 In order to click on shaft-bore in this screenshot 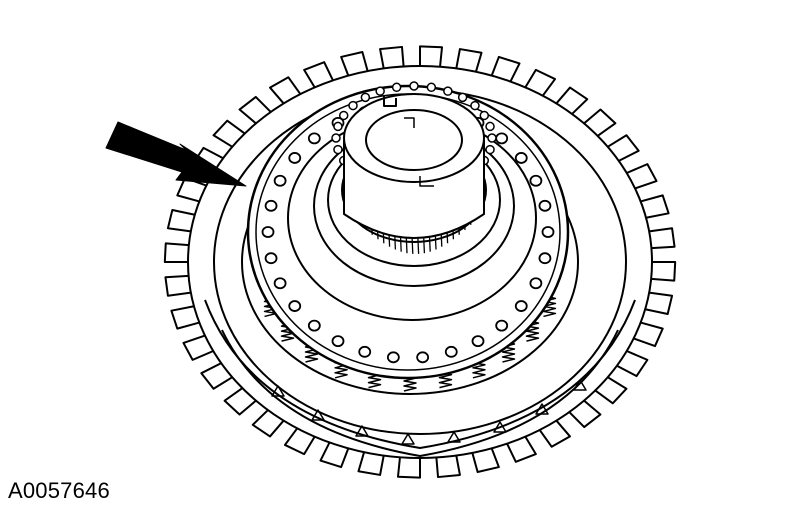, I will do `click(414, 140)`.